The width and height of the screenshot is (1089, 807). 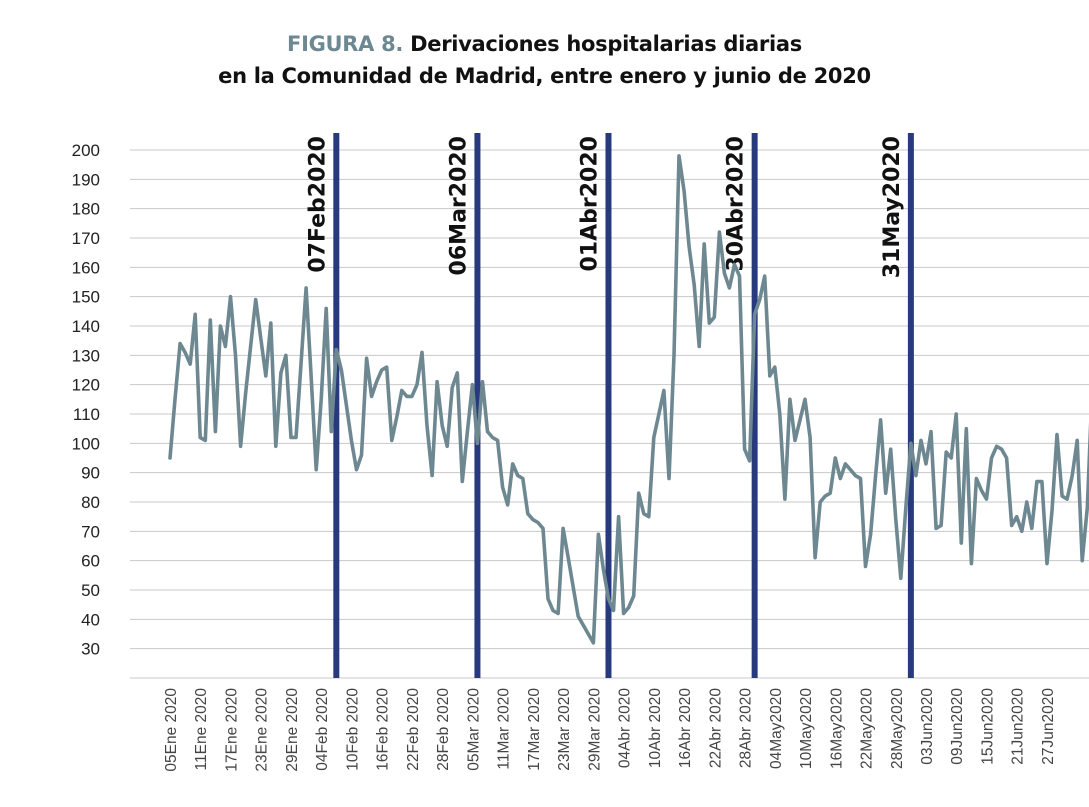 What do you see at coordinates (86, 209) in the screenshot?
I see `y-tick-label: 180` at bounding box center [86, 209].